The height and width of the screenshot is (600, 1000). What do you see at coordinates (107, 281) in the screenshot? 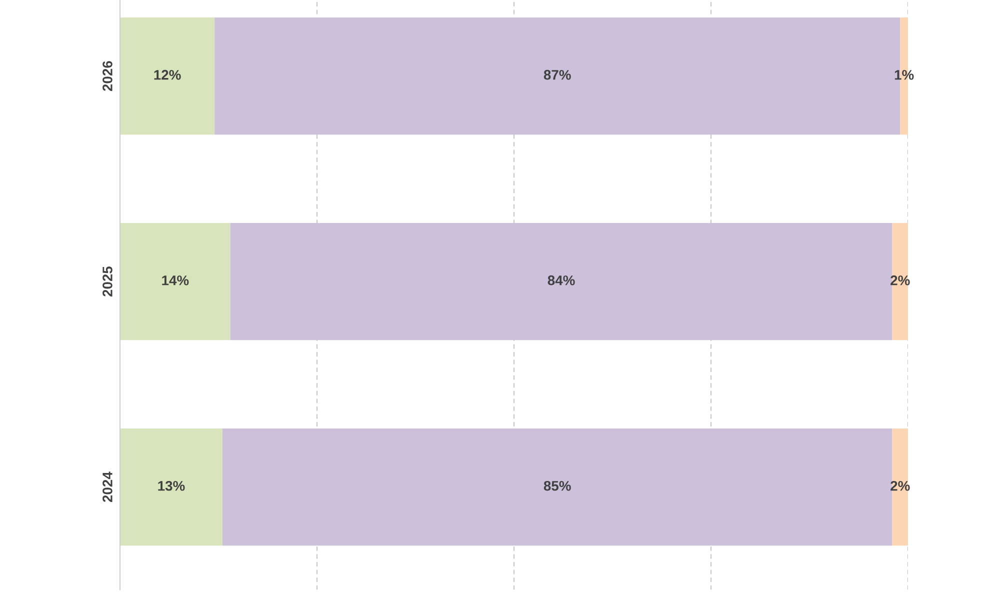
I see `y-tick-label: 2025` at bounding box center [107, 281].